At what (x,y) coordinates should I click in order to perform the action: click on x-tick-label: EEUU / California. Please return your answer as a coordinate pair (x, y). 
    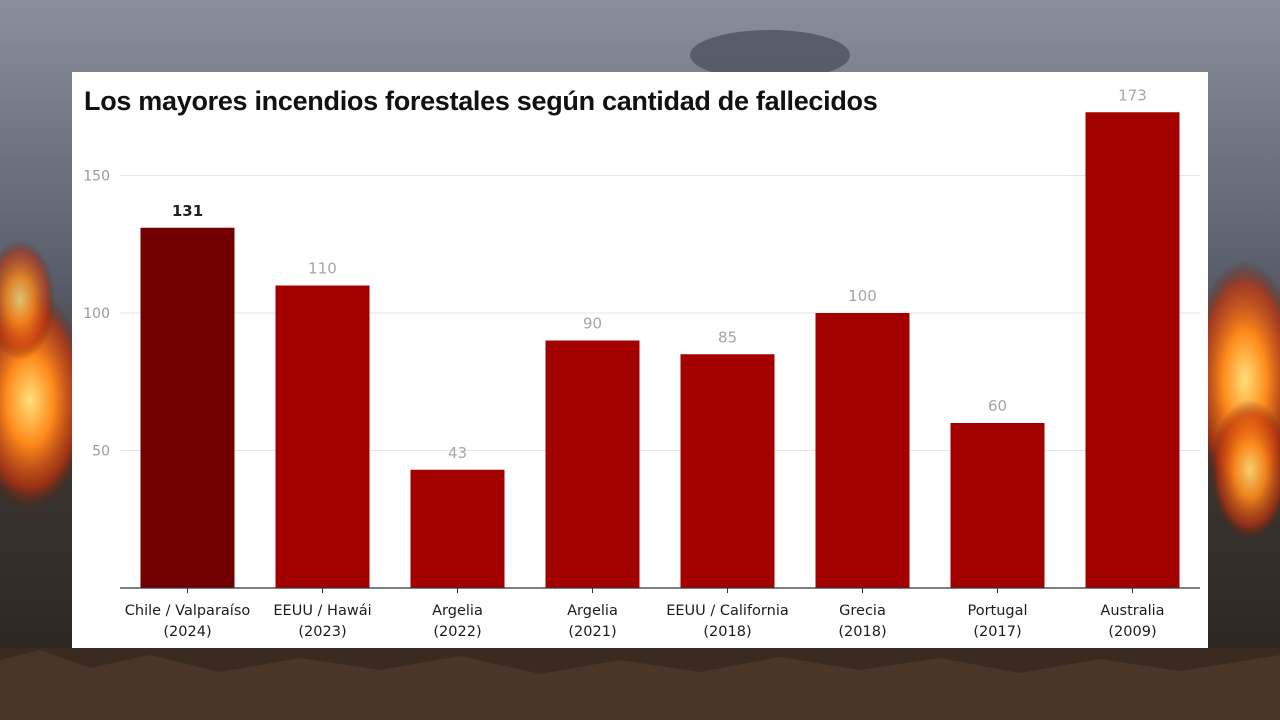
    Looking at the image, I should click on (727, 611).